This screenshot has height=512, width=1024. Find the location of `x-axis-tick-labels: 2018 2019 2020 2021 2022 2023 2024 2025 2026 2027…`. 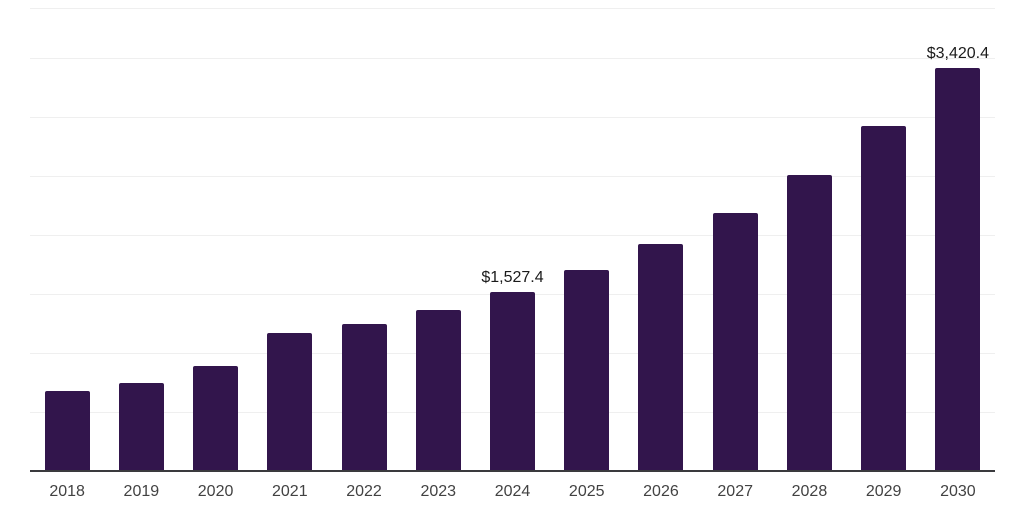

x-axis-tick-labels: 2018 2019 2020 2021 2022 2023 2024 2025 2026 2027… is located at coordinates (512, 495).